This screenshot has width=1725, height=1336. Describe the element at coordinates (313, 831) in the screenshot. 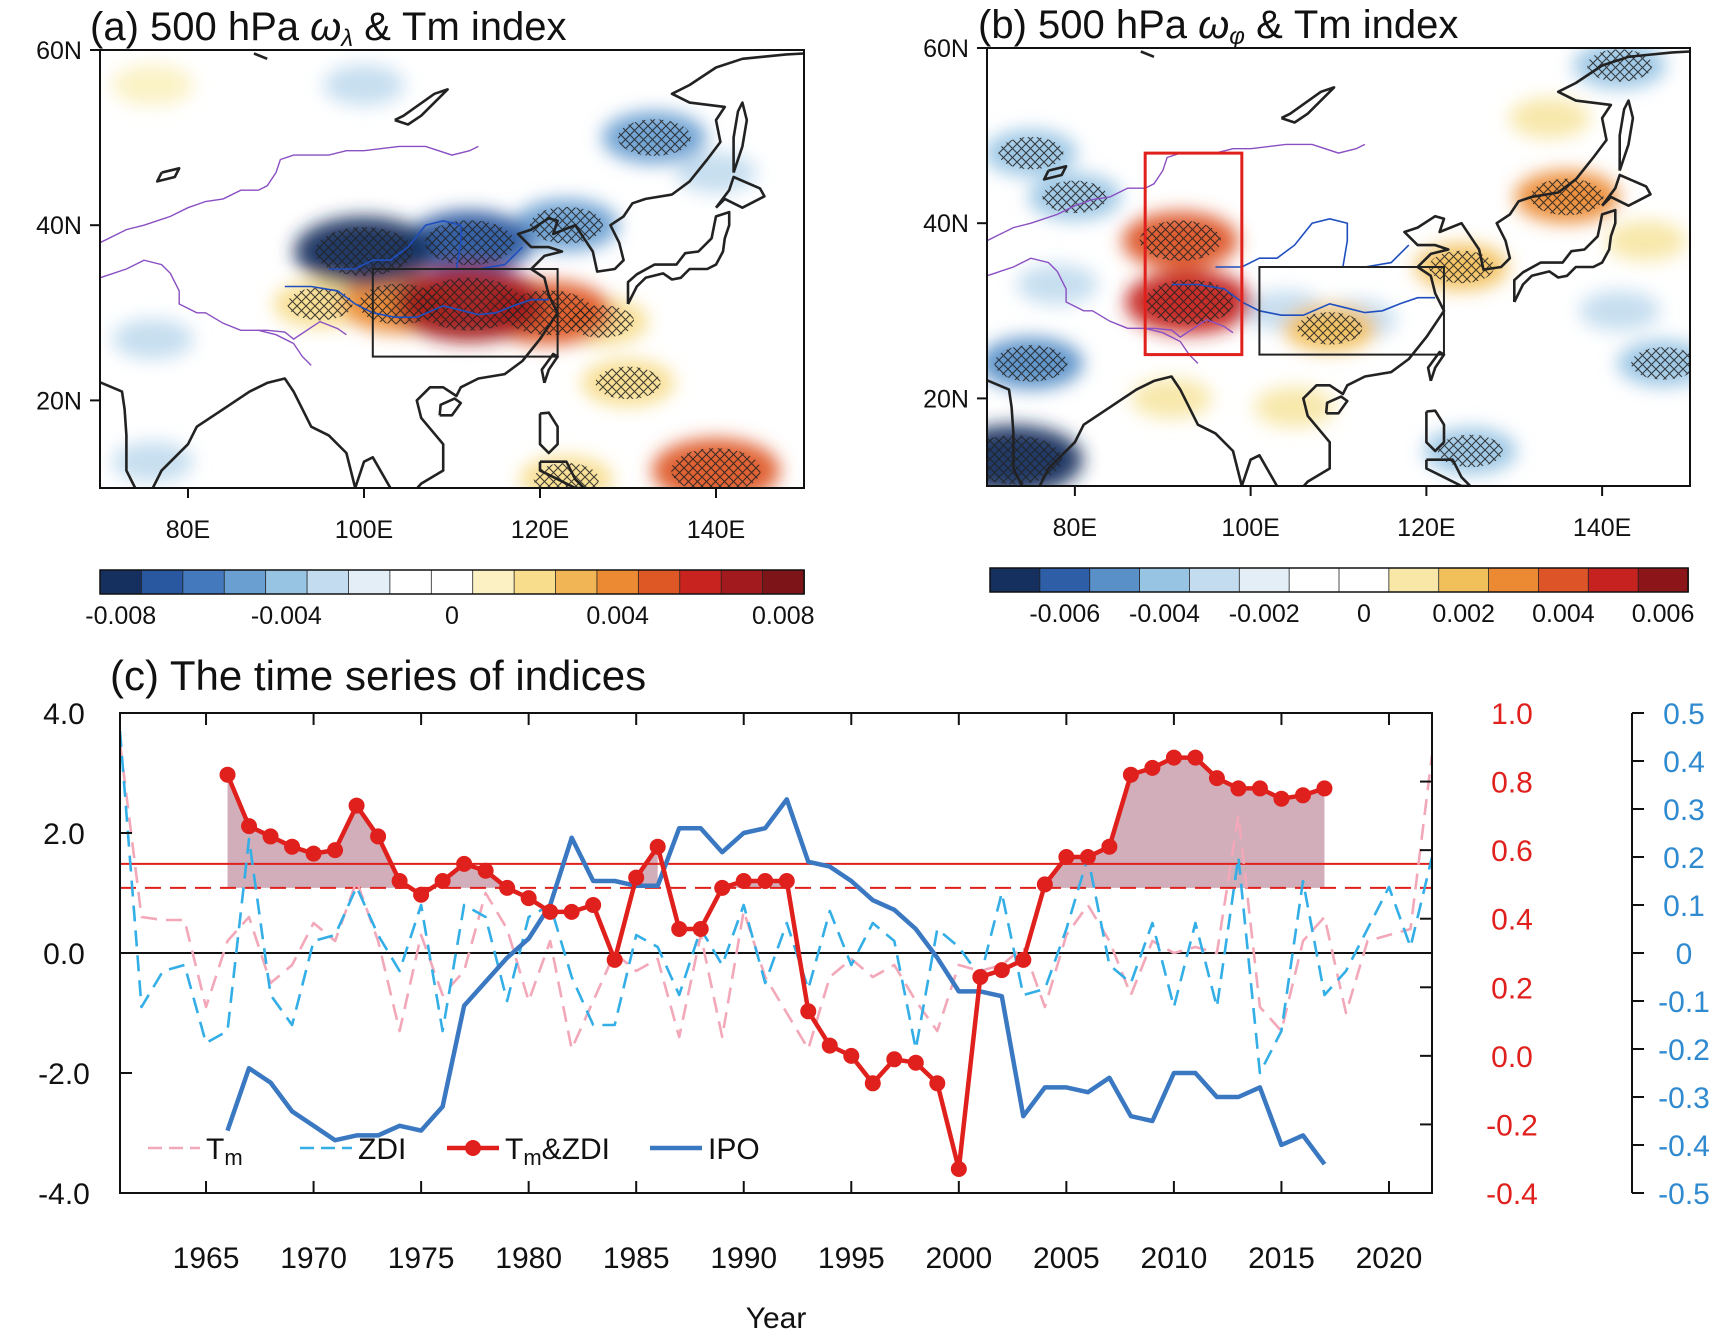

I see `shaded-area` at that location.